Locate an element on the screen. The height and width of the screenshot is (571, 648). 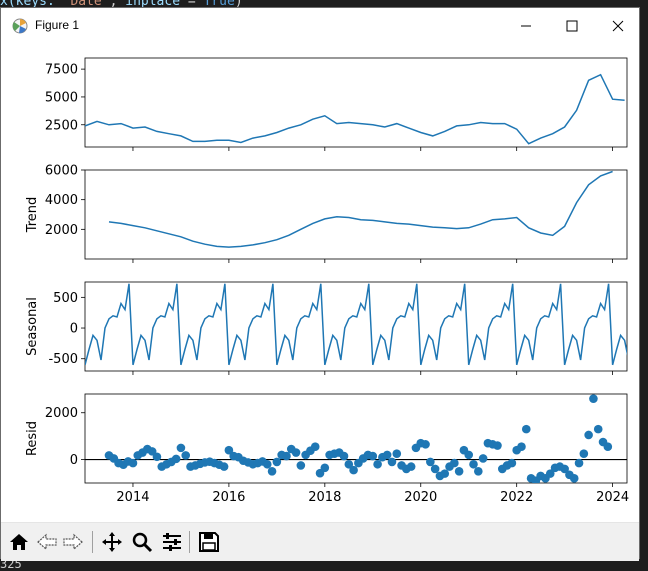
forward-arrow-icon is located at coordinates (73, 542).